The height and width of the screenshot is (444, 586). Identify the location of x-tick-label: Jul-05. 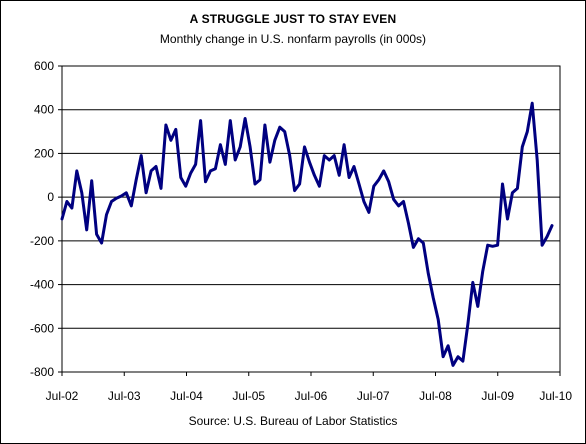
(248, 396).